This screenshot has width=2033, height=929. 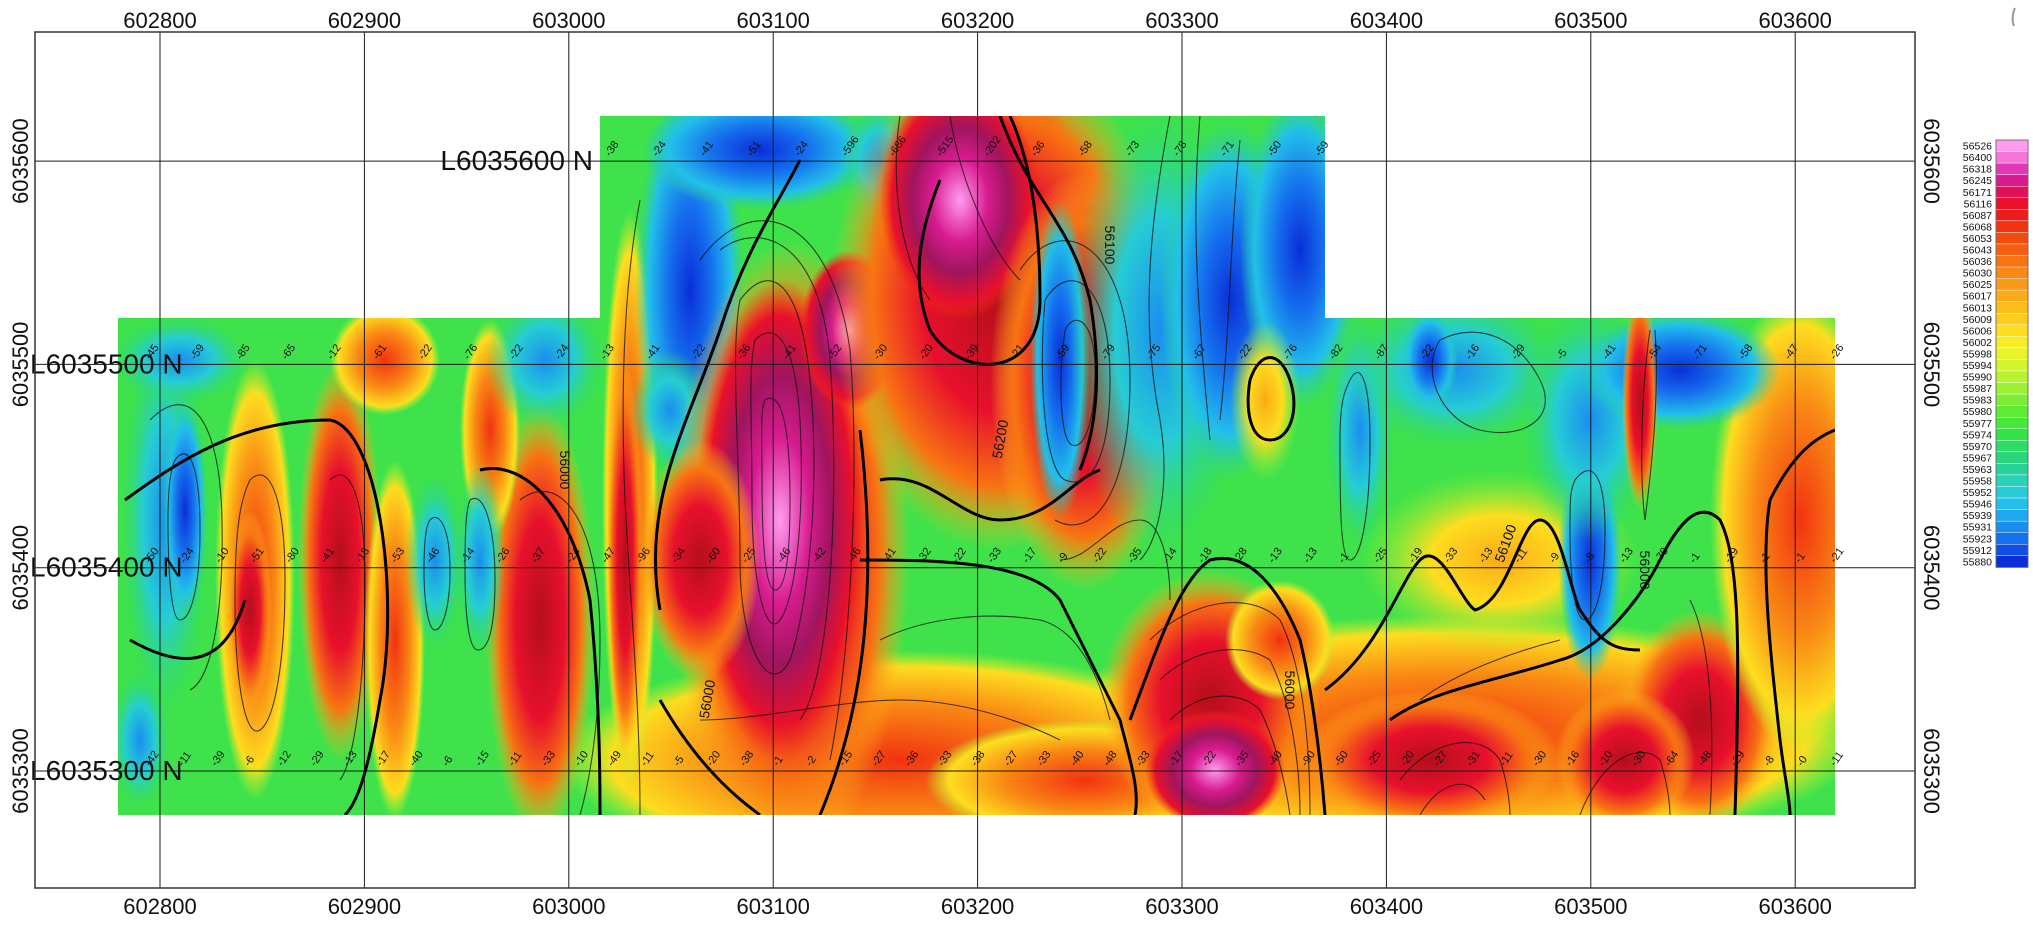 What do you see at coordinates (1977, 551) in the screenshot?
I see `legend-value-label: 55912` at bounding box center [1977, 551].